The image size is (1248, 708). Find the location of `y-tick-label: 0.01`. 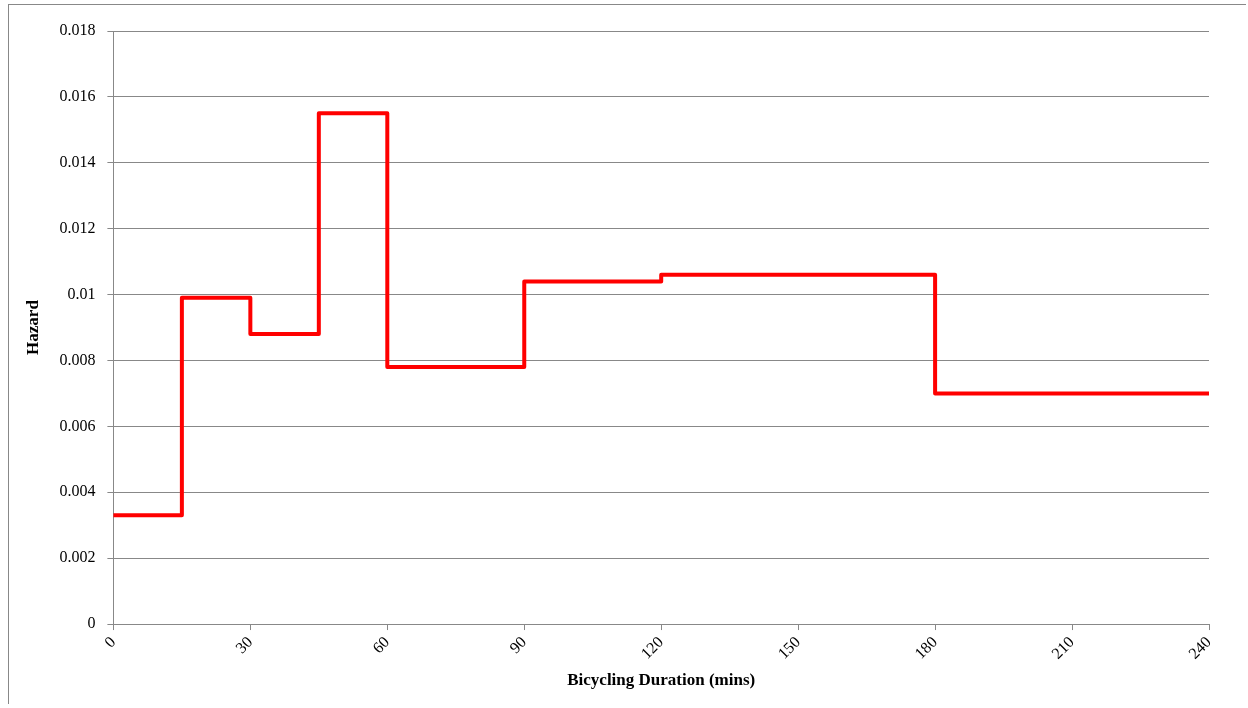

y-tick-label: 0.01 is located at coordinates (81, 293).